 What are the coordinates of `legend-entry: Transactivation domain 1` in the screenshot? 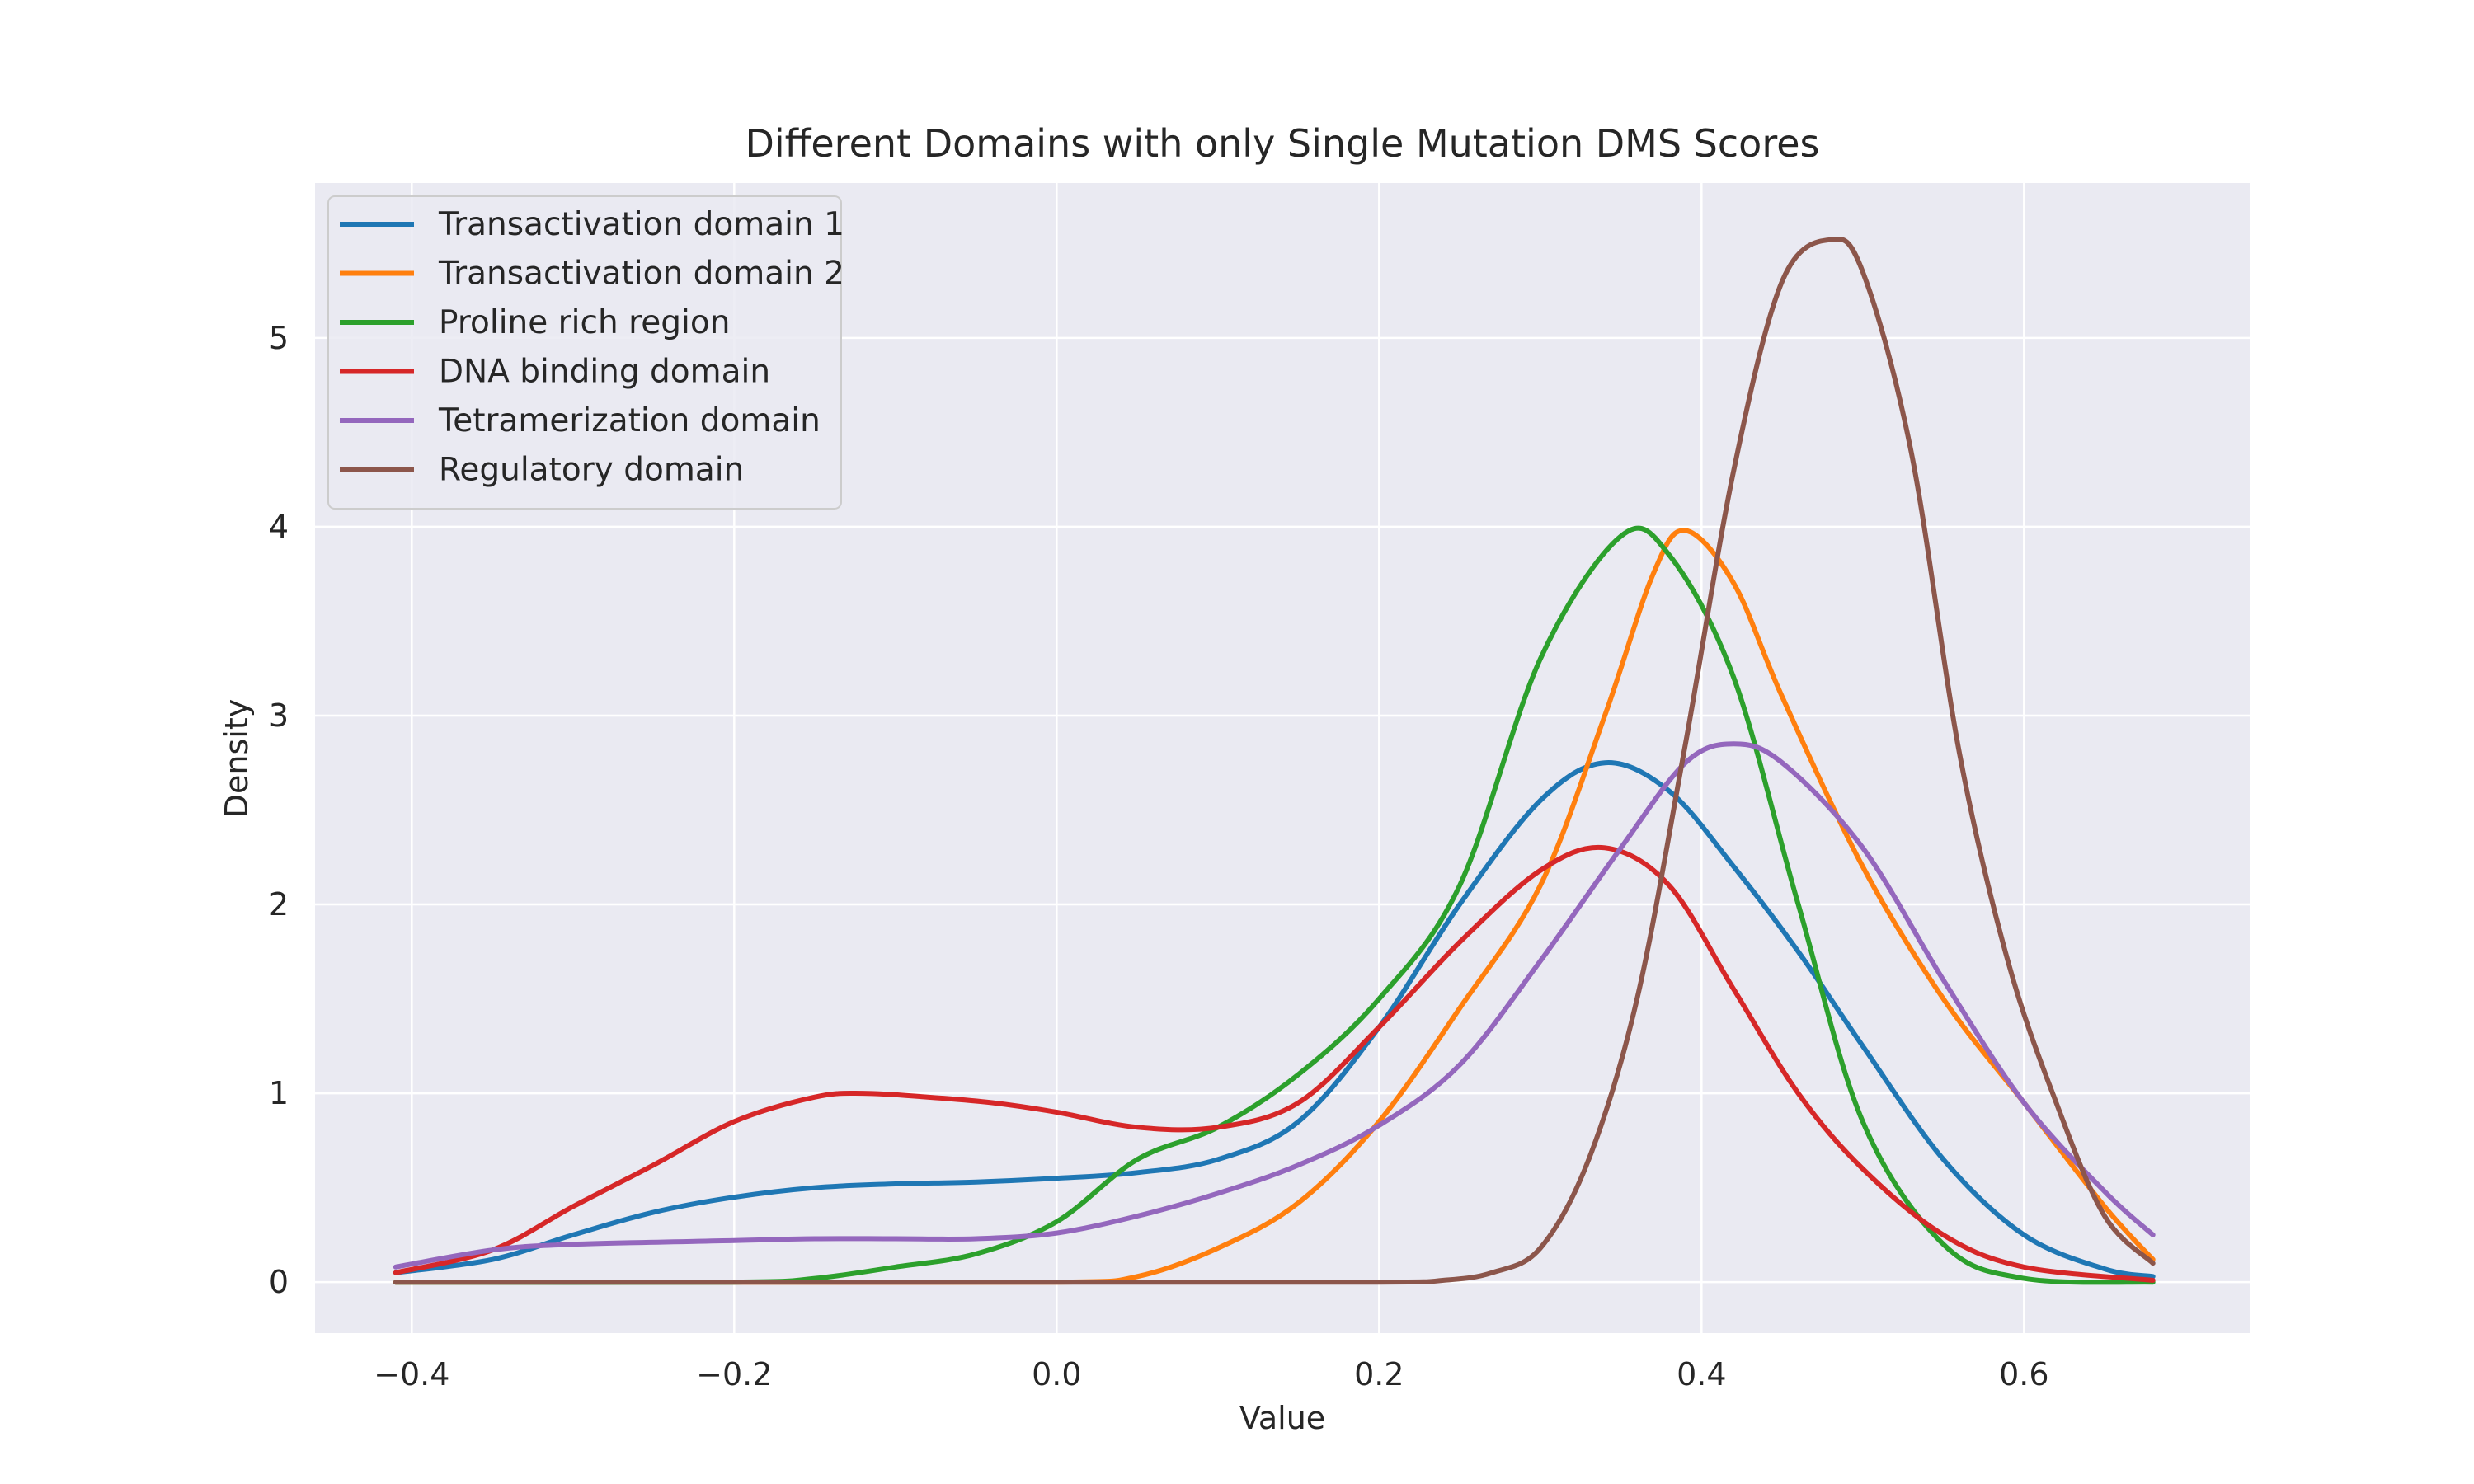 It's located at (641, 224).